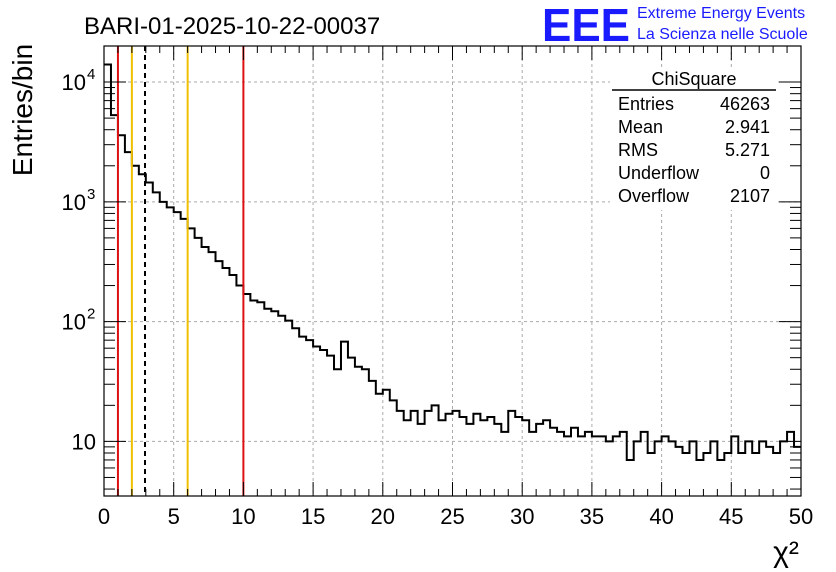 This screenshot has height=572, width=836. I want to click on stats-label: Overflow, so click(654, 196).